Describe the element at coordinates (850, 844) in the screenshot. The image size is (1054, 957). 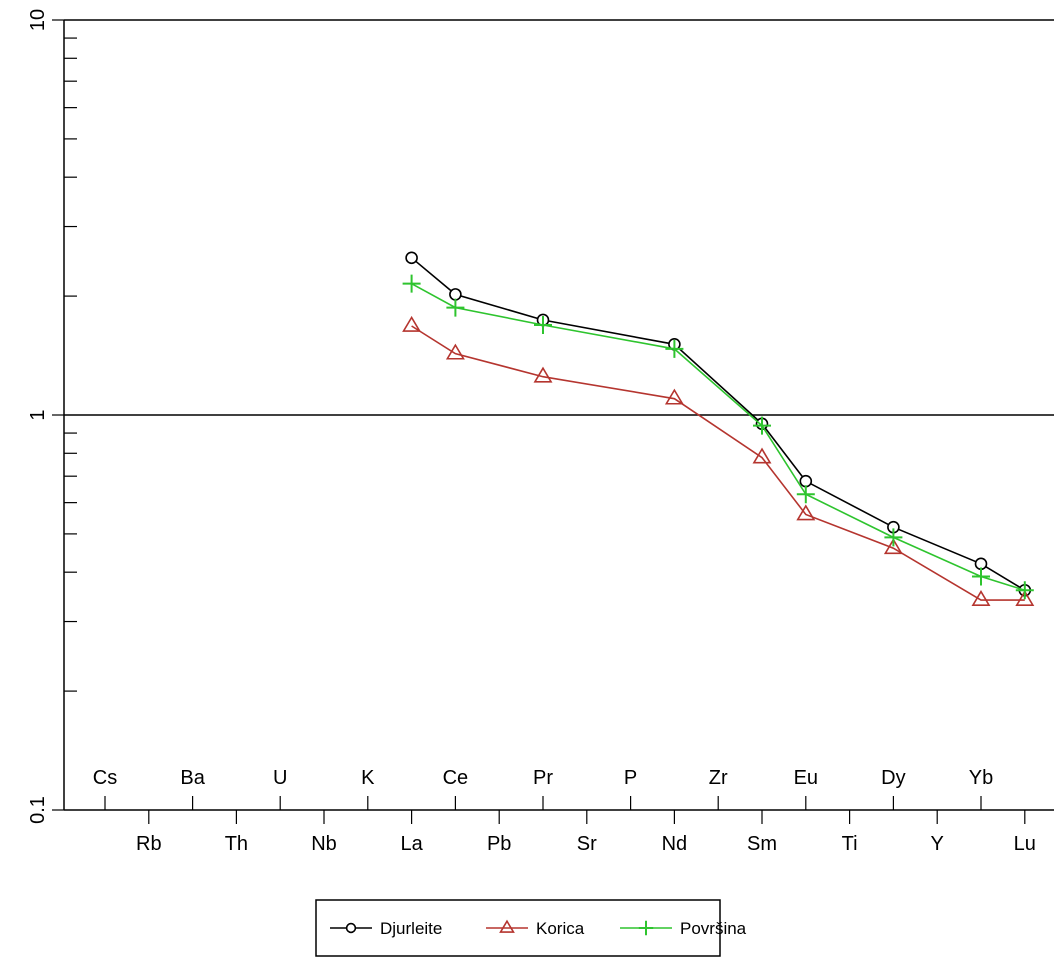
I see `x-tick-label-ti: Ti` at that location.